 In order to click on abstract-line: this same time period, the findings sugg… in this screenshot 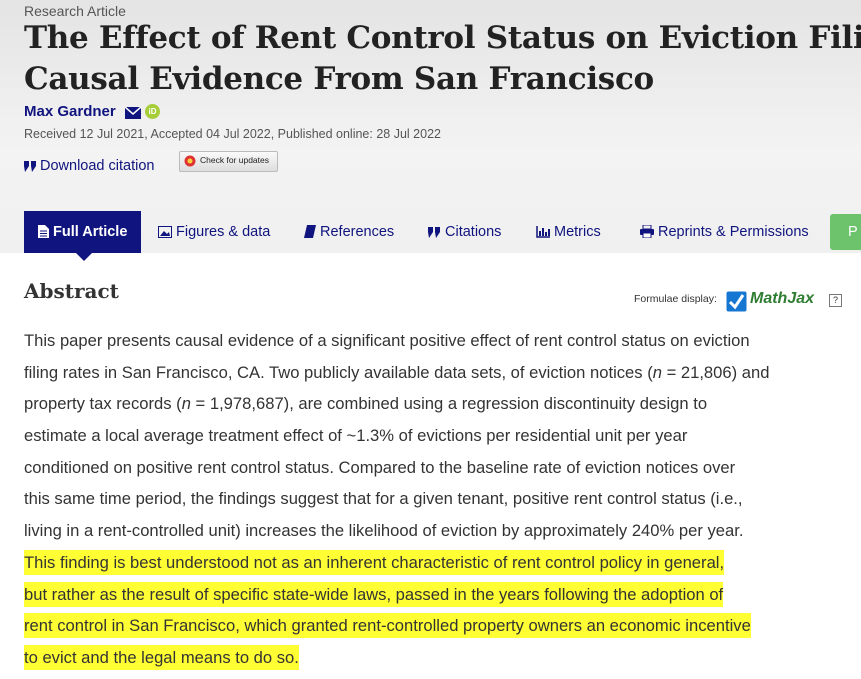, I will do `click(396, 499)`.